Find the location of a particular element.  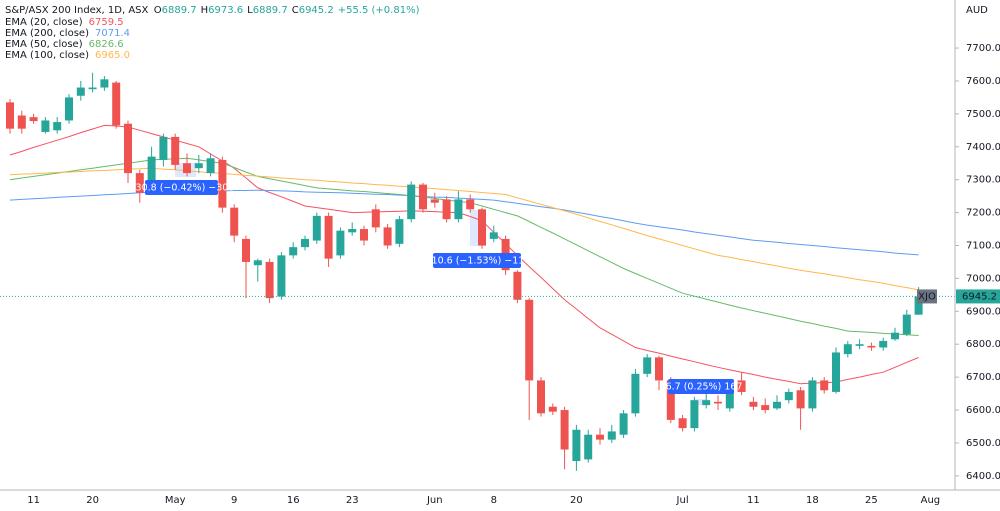

last-price-box is located at coordinates (978, 296).